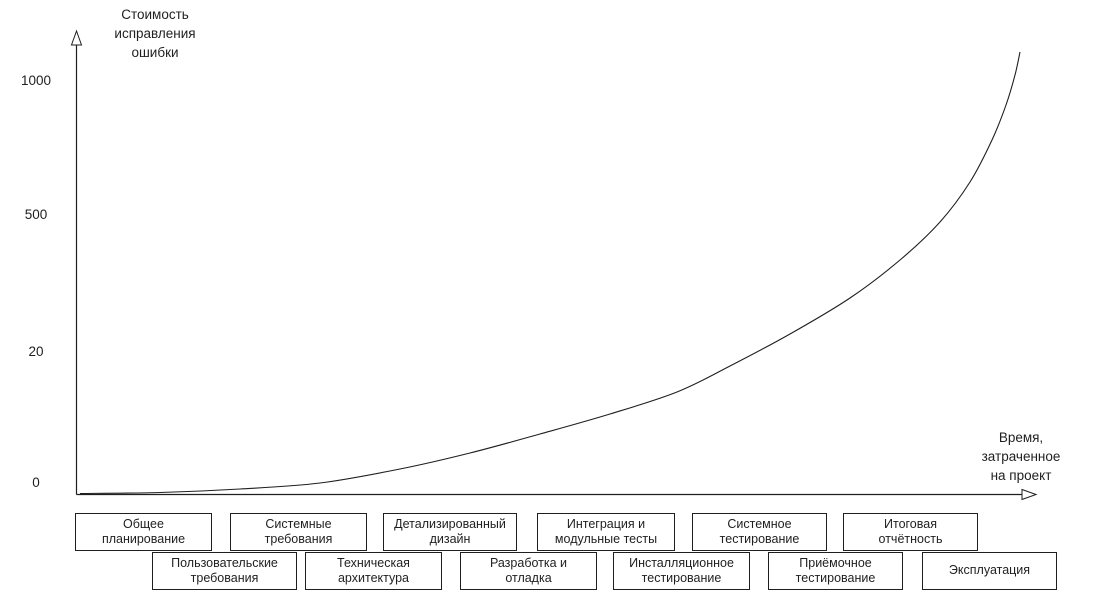 The width and height of the screenshot is (1099, 606). I want to click on phase-box: Системное тестирование, so click(759, 532).